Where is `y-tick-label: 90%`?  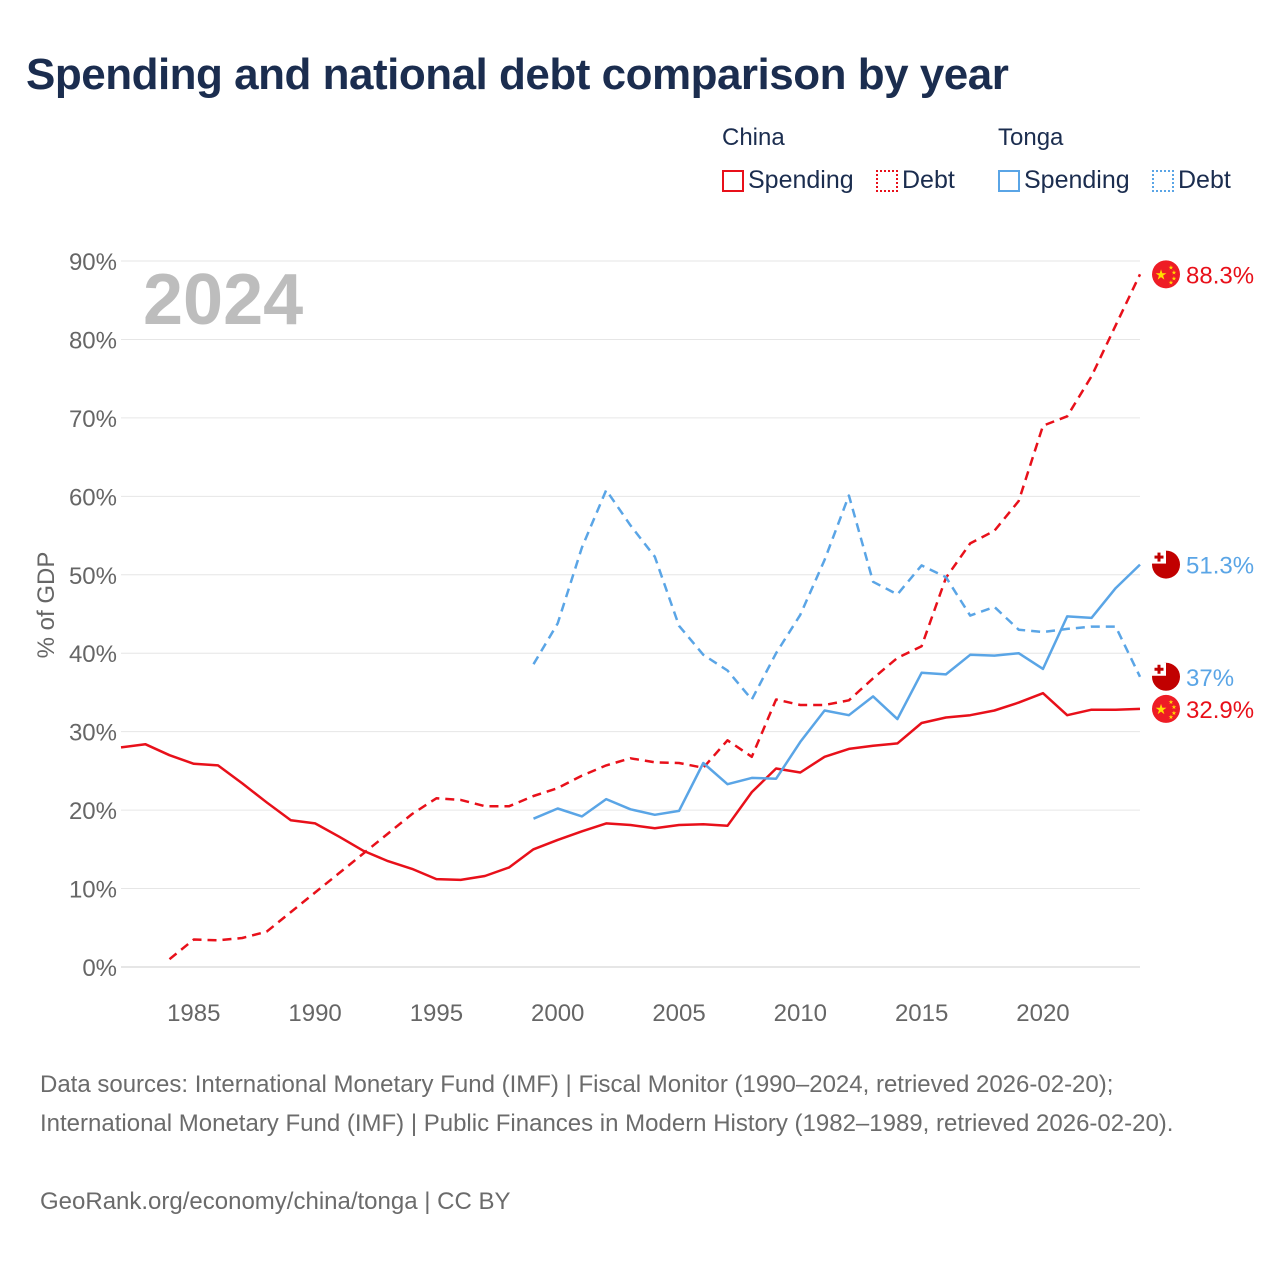 y-tick-label: 90% is located at coordinates (93, 262).